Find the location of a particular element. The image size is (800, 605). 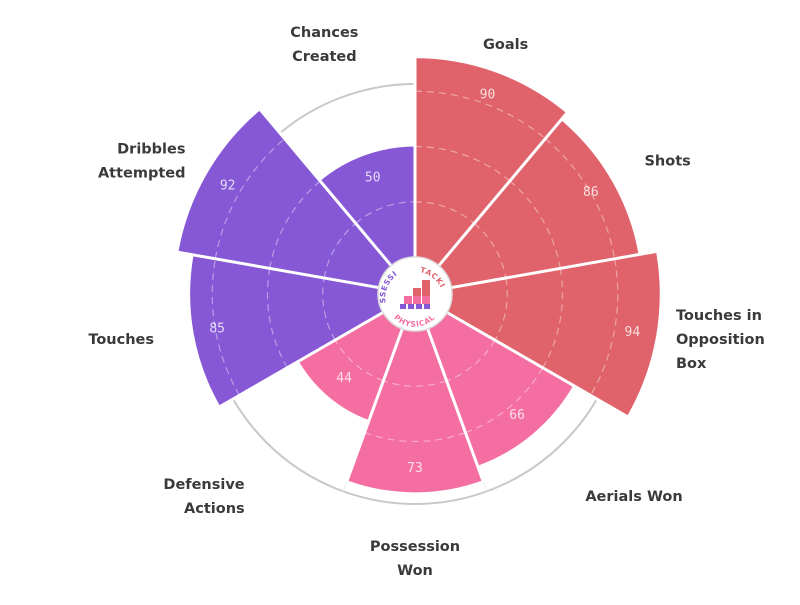

value-label-chances-created: 50 is located at coordinates (373, 177).